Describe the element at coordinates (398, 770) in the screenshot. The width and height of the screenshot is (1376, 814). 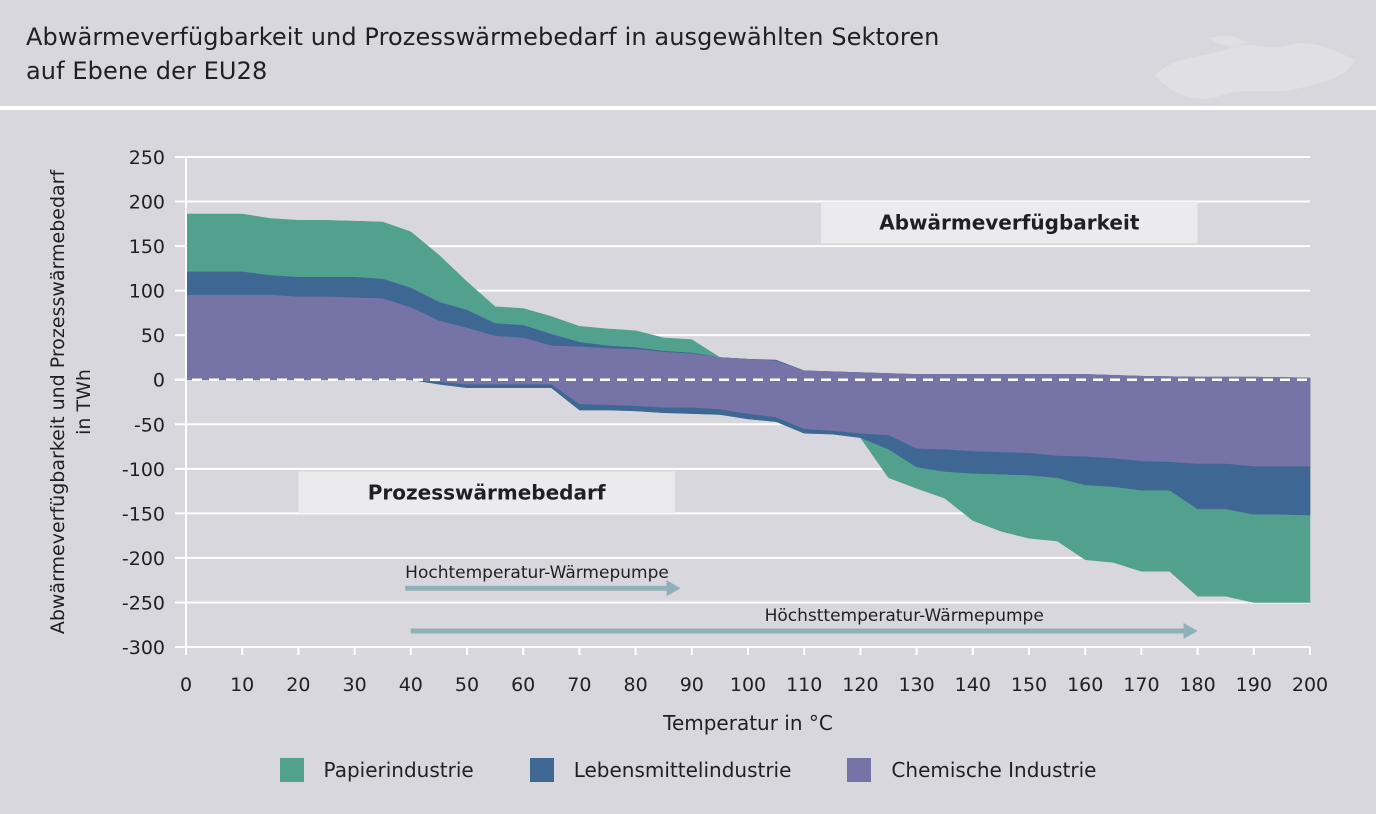
I see `legend-label-papier: Papierindustrie` at that location.